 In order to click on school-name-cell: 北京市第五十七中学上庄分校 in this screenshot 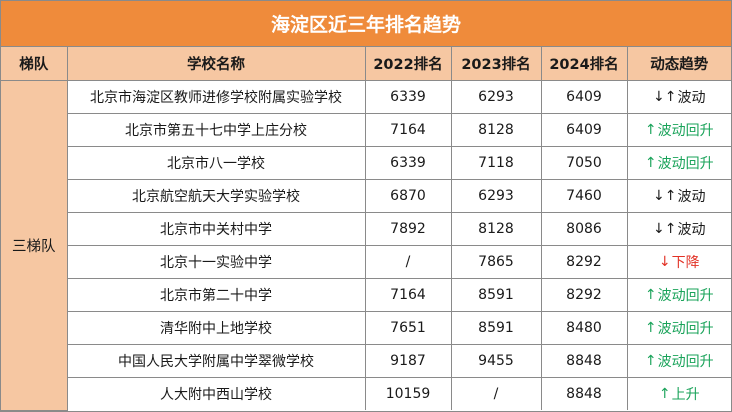, I will do `click(216, 130)`.